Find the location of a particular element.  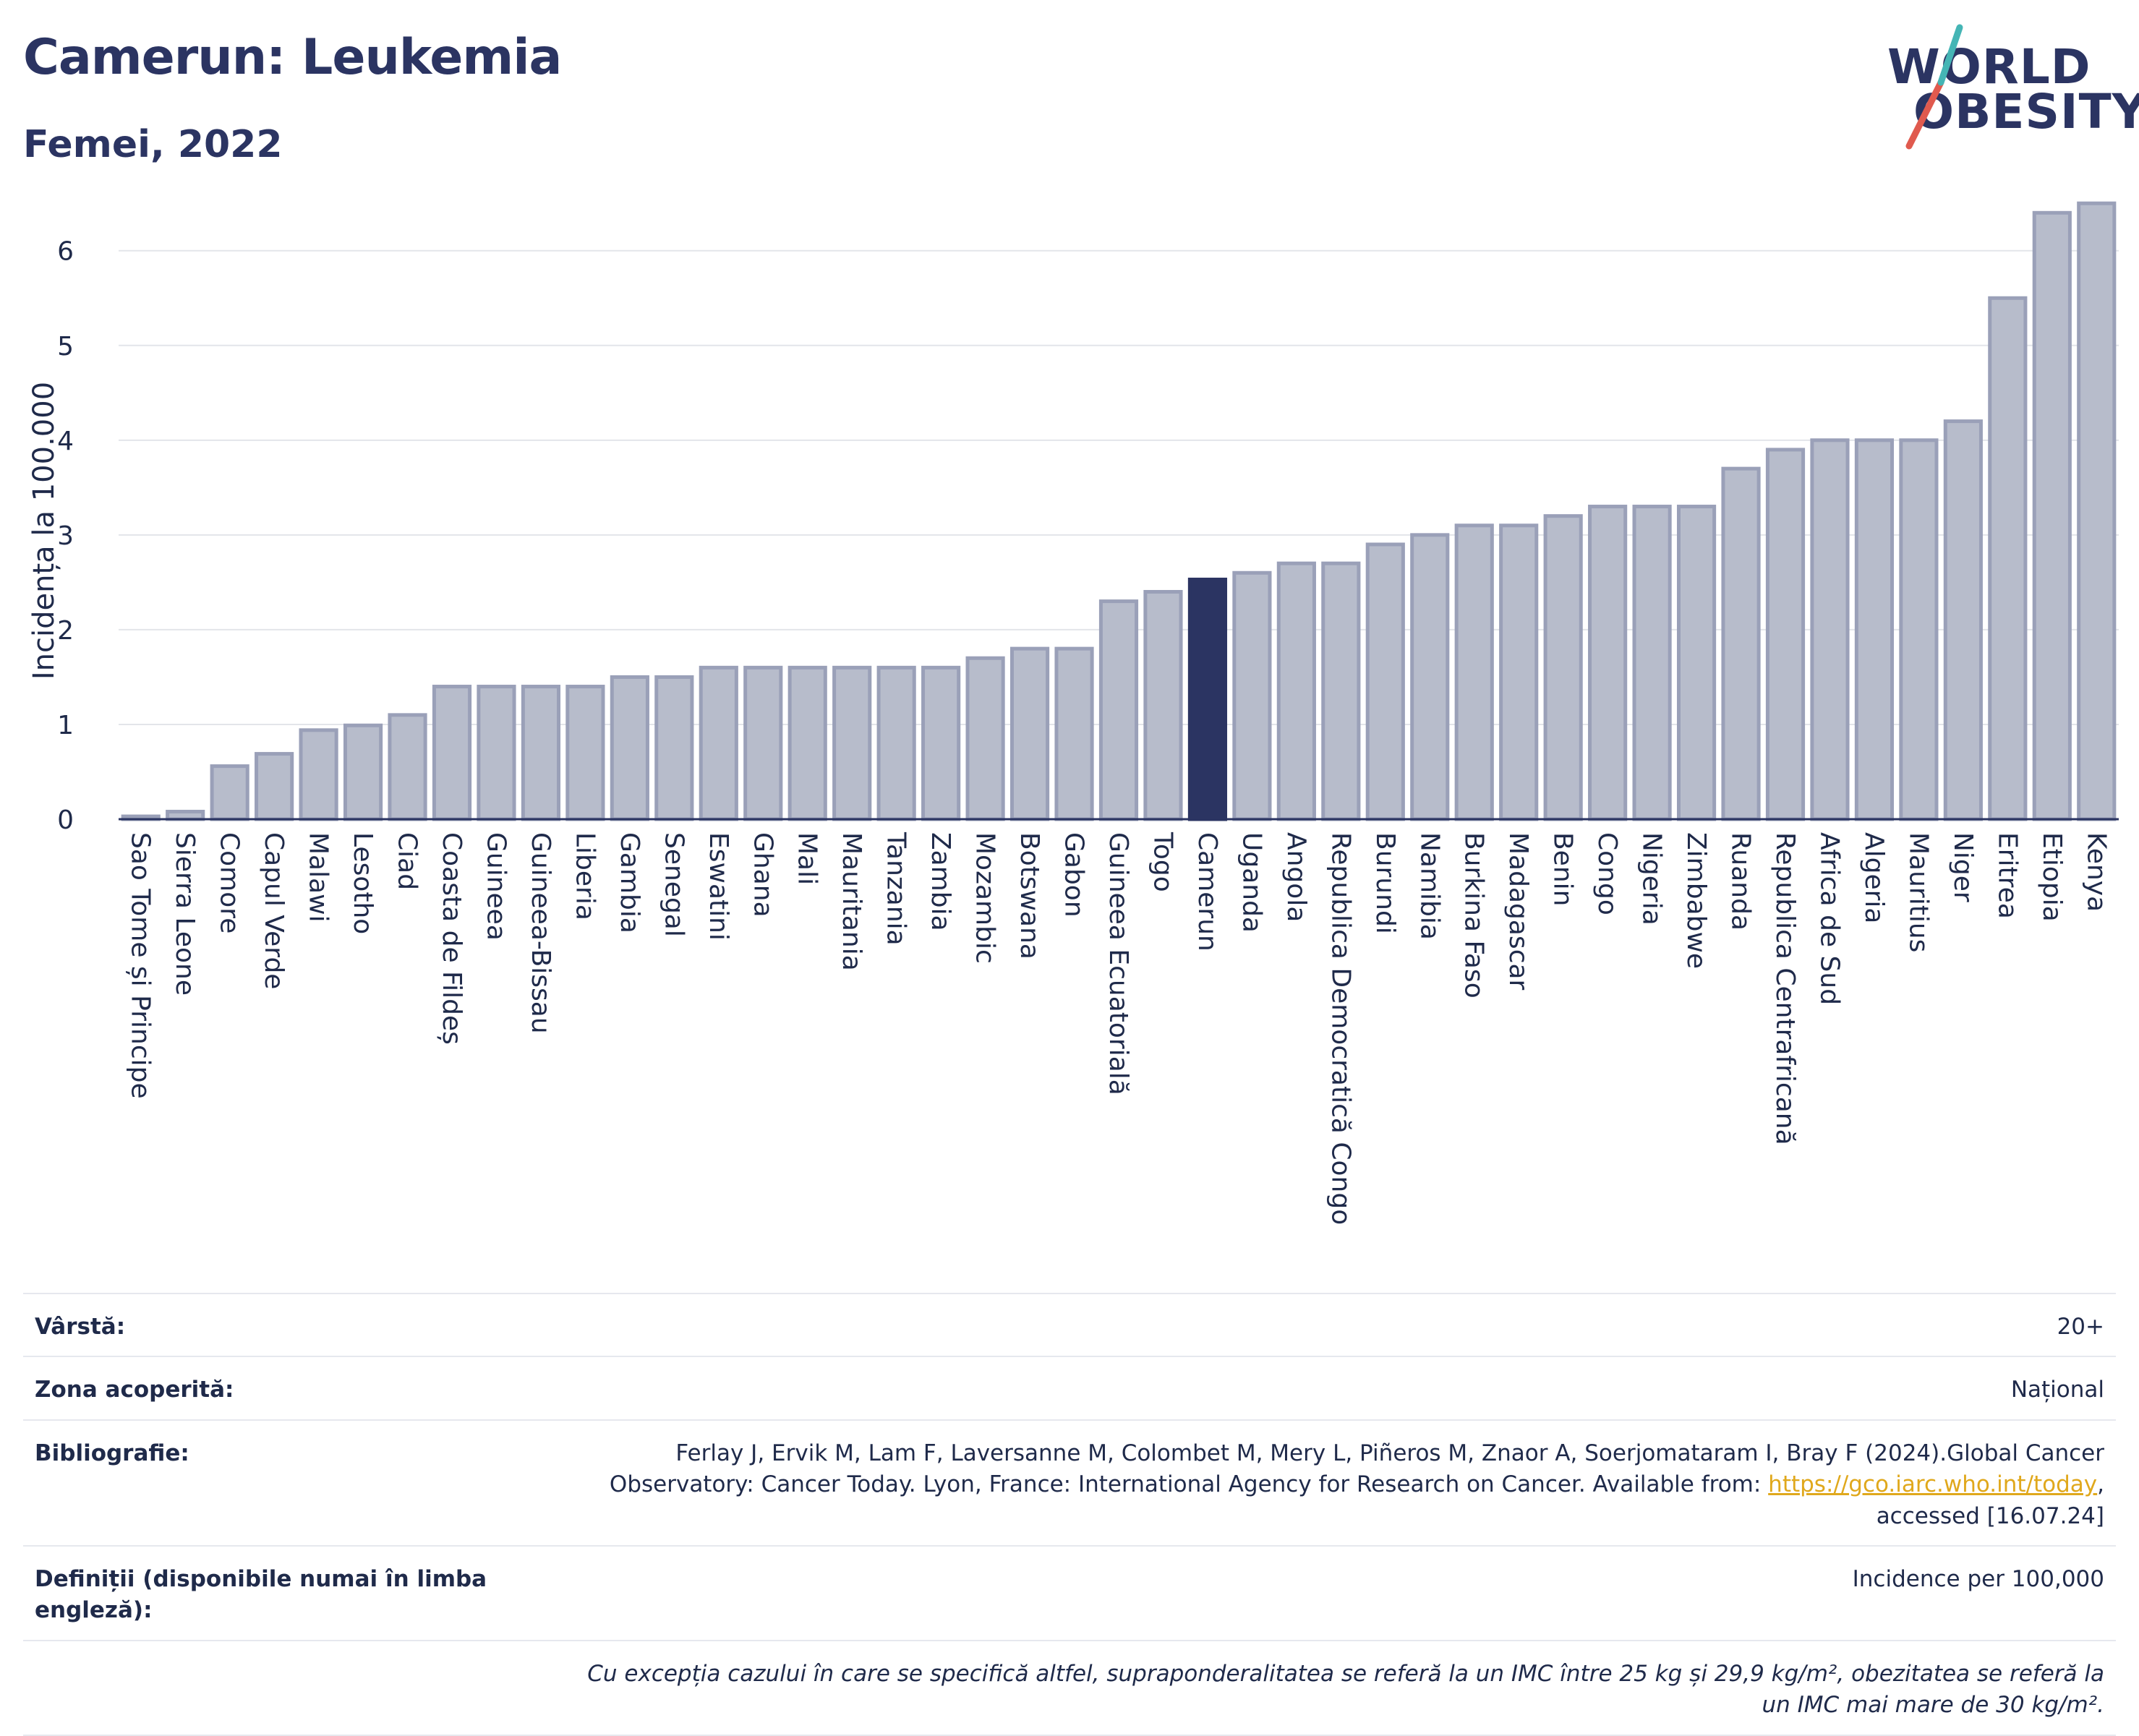

y-tick-label: 3 is located at coordinates (65, 536).